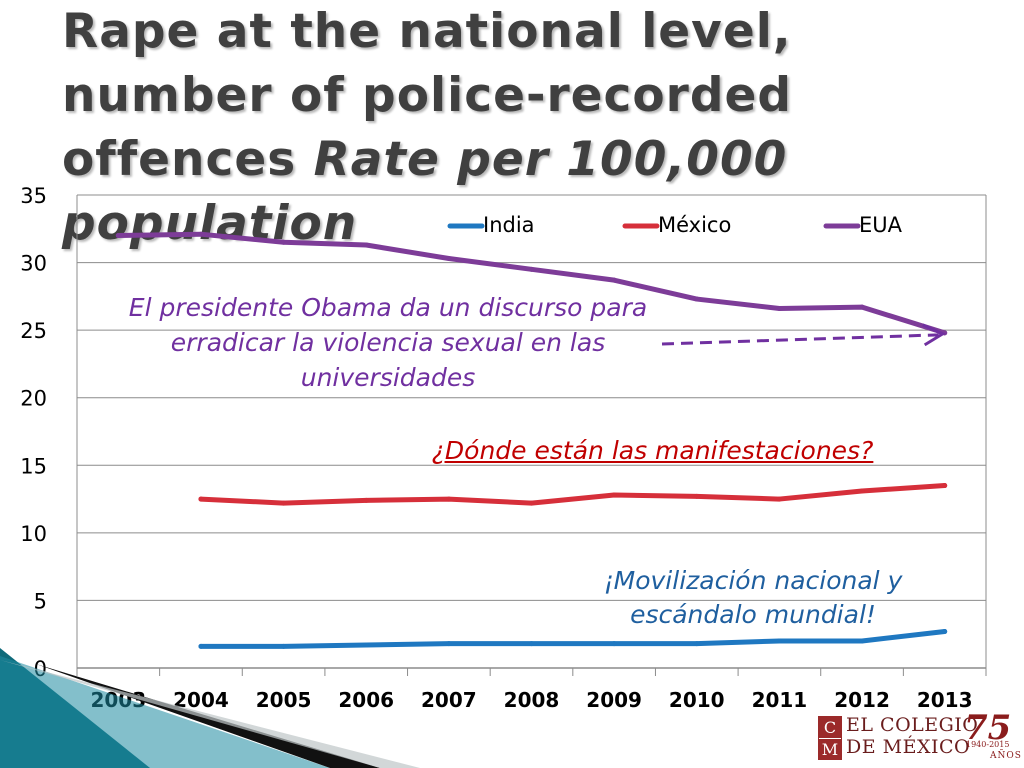  I want to click on slide-corner-decoration, so click(210, 708).